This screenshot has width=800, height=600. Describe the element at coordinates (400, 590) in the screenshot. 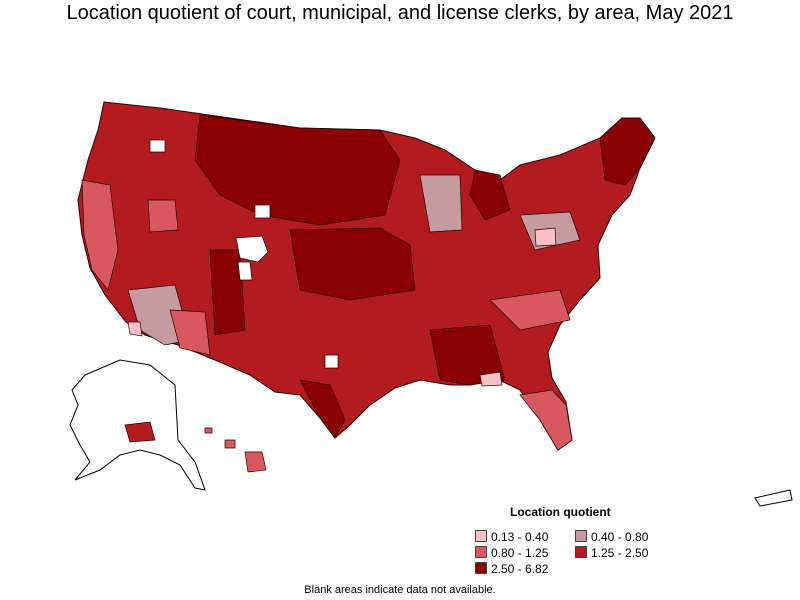

I see `footnote: Blank areas indicate data not available.` at that location.